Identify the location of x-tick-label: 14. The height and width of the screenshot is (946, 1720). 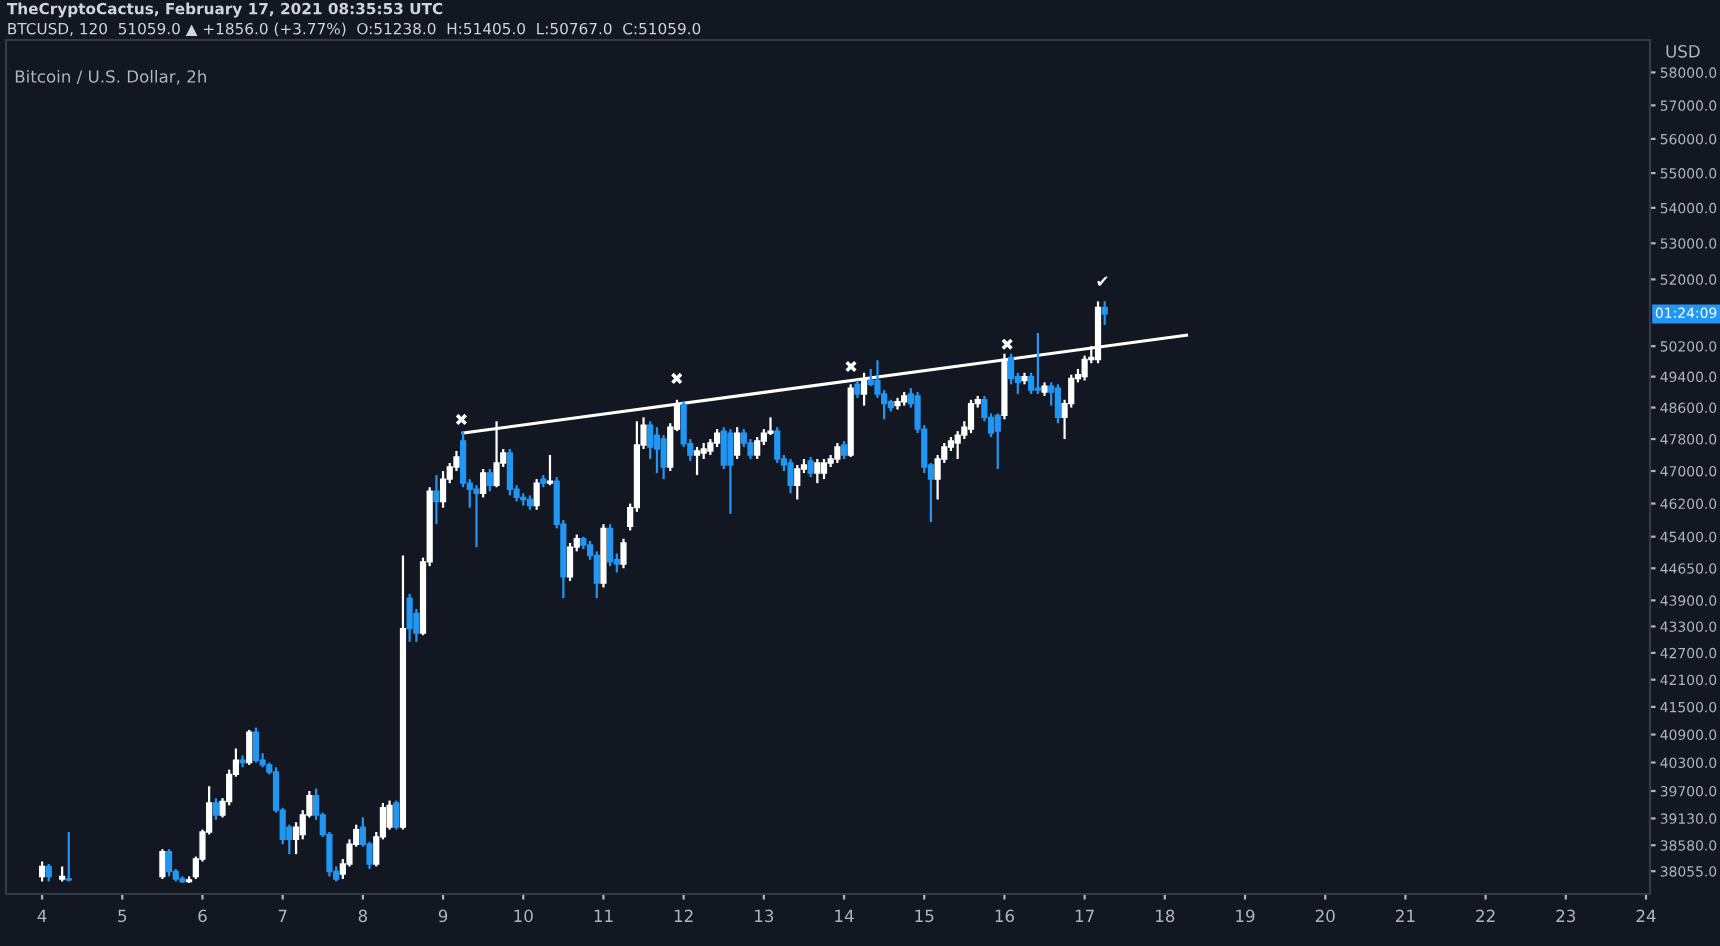
(844, 915).